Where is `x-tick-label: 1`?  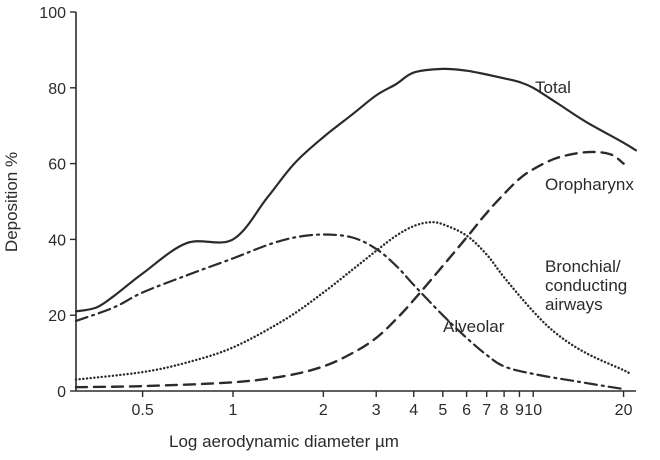 x-tick-label: 1 is located at coordinates (233, 410).